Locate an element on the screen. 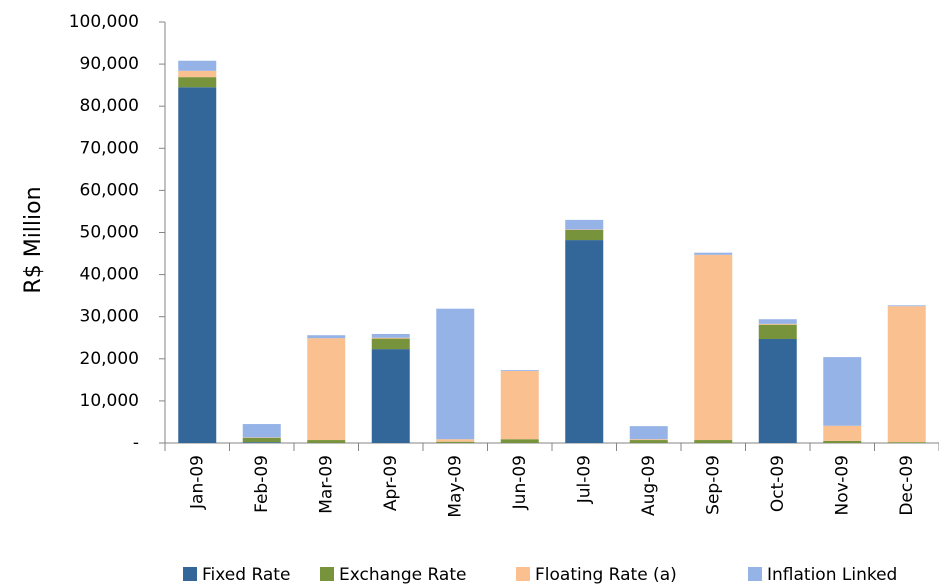  y-tick-label: 90,000 is located at coordinates (109, 64).